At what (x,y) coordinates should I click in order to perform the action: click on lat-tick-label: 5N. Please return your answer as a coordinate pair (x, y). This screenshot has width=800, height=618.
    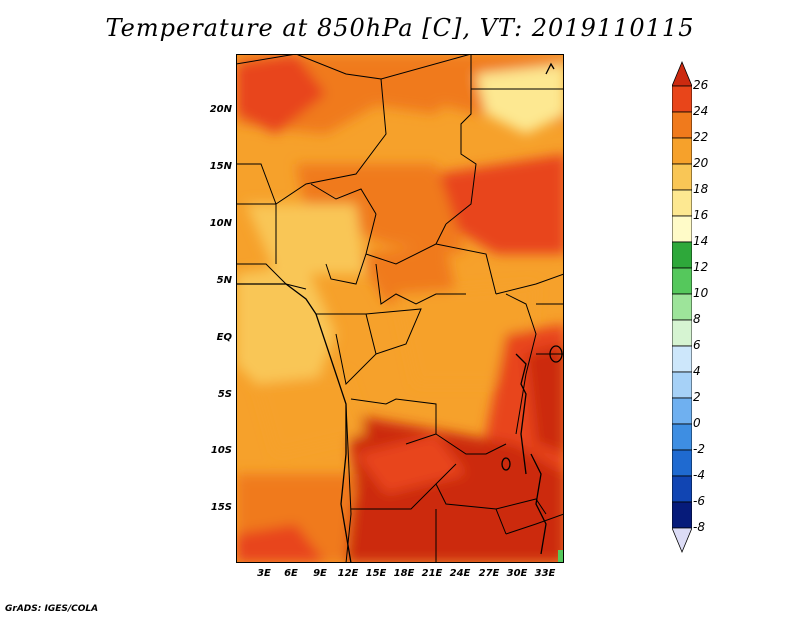
    Looking at the image, I should click on (224, 280).